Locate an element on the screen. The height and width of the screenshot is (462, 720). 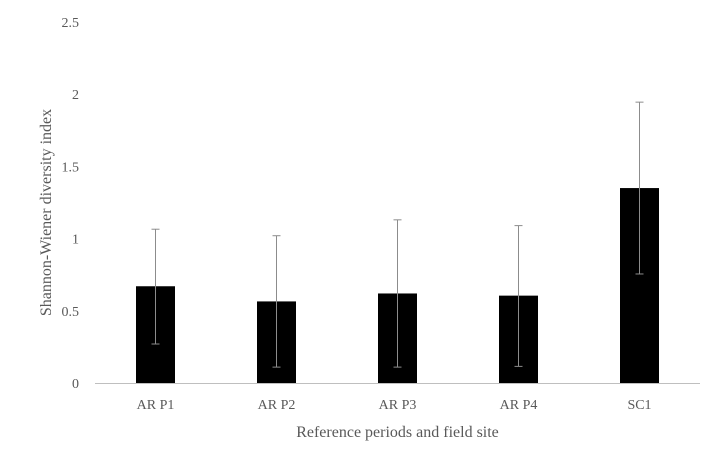
y-axis-title: Shannon-Wiener diversity index is located at coordinates (46, 212).